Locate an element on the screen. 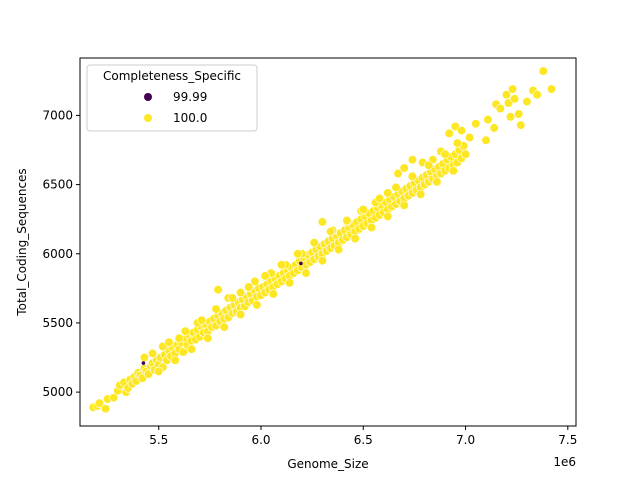 The image size is (640, 484). x-axis-label: Genome_Size is located at coordinates (327, 464).